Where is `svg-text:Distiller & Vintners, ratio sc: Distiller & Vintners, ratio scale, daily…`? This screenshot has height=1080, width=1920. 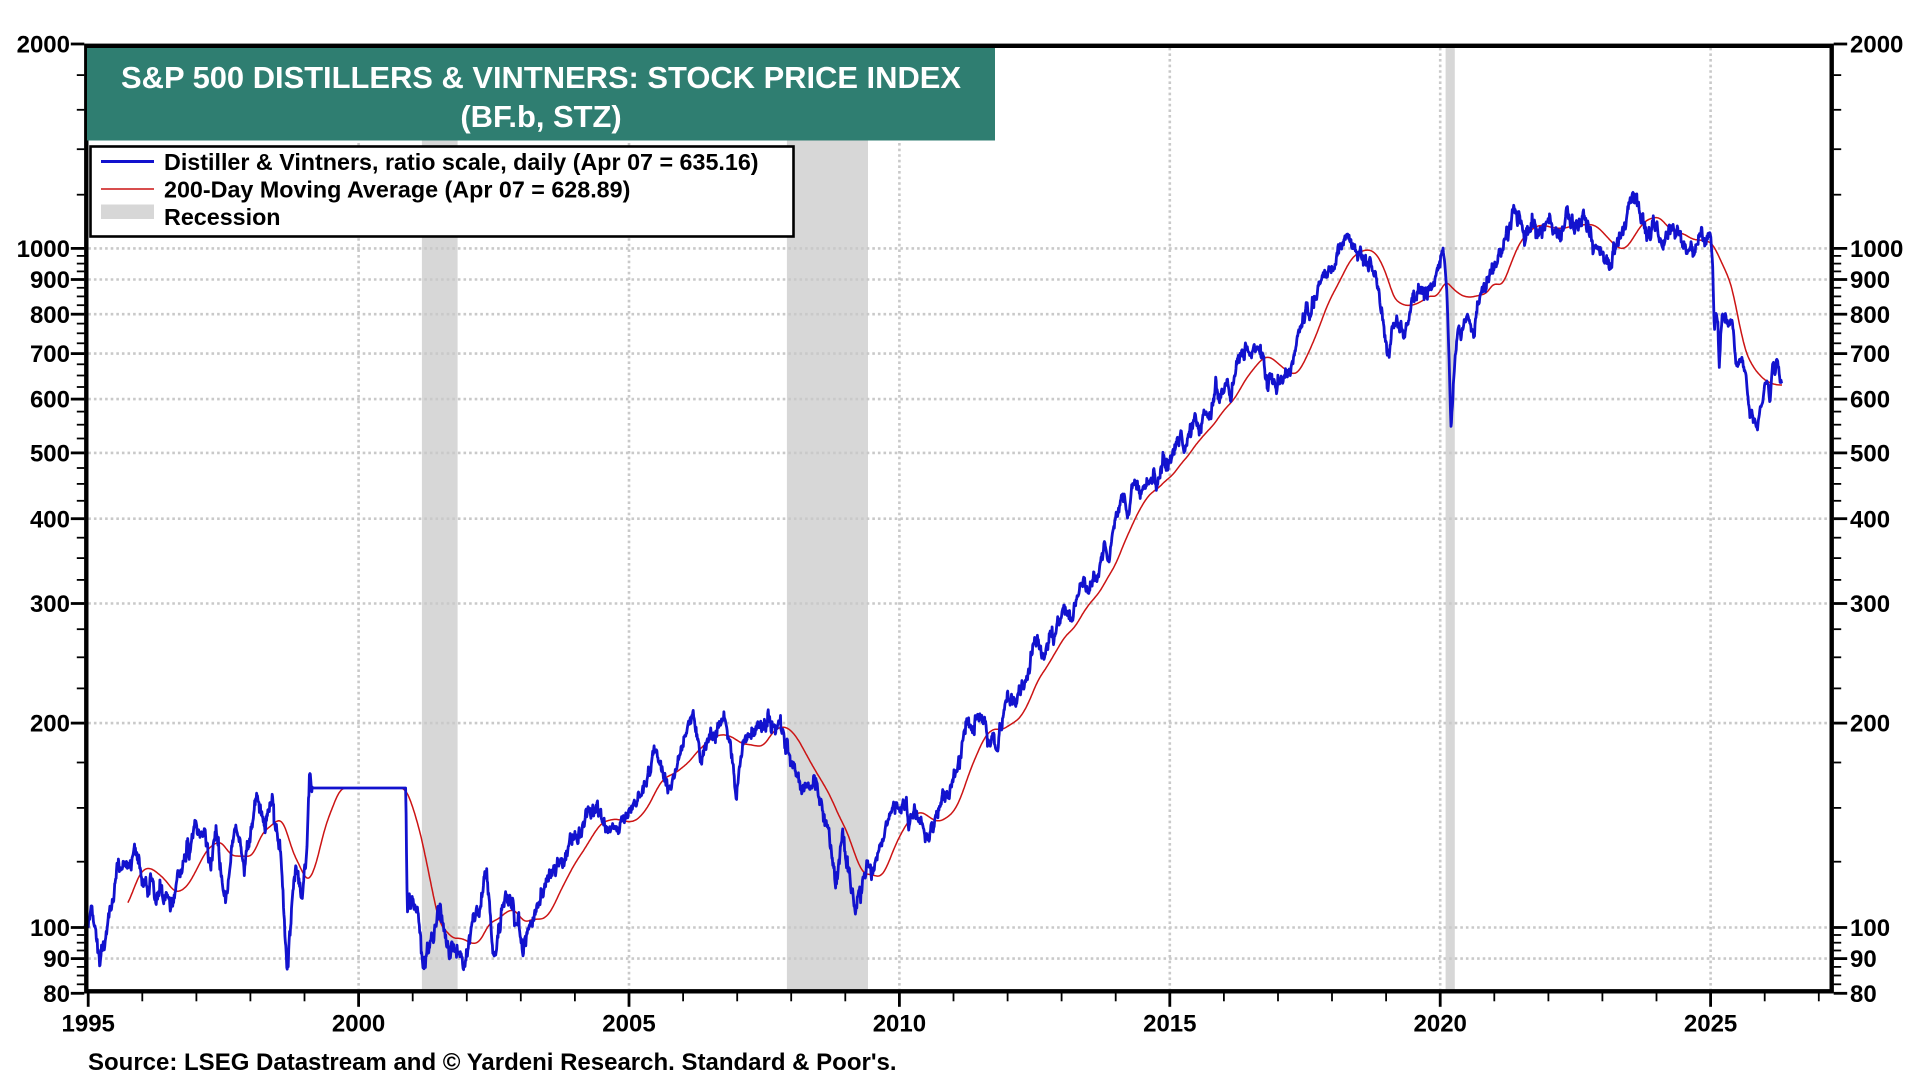
svg-text:Distiller & Vintners, ratio sc: Distiller & Vintners, ratio scale, daily… is located at coordinates (461, 162).